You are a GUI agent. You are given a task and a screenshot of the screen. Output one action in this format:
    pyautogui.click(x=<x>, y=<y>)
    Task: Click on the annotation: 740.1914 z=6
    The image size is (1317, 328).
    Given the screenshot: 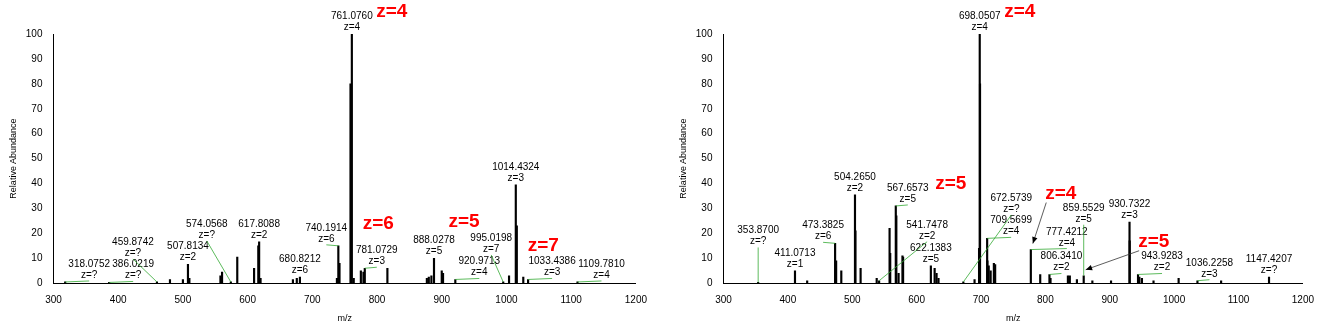 What is the action you would take?
    pyautogui.click(x=326, y=232)
    